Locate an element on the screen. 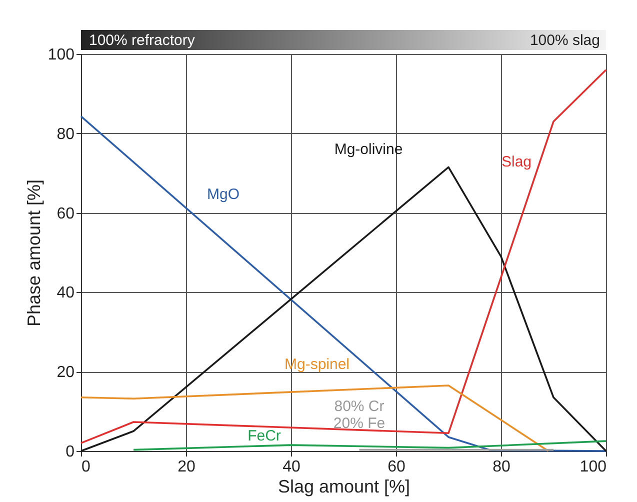  annotation: 80% Cr 20% Fe is located at coordinates (359, 415).